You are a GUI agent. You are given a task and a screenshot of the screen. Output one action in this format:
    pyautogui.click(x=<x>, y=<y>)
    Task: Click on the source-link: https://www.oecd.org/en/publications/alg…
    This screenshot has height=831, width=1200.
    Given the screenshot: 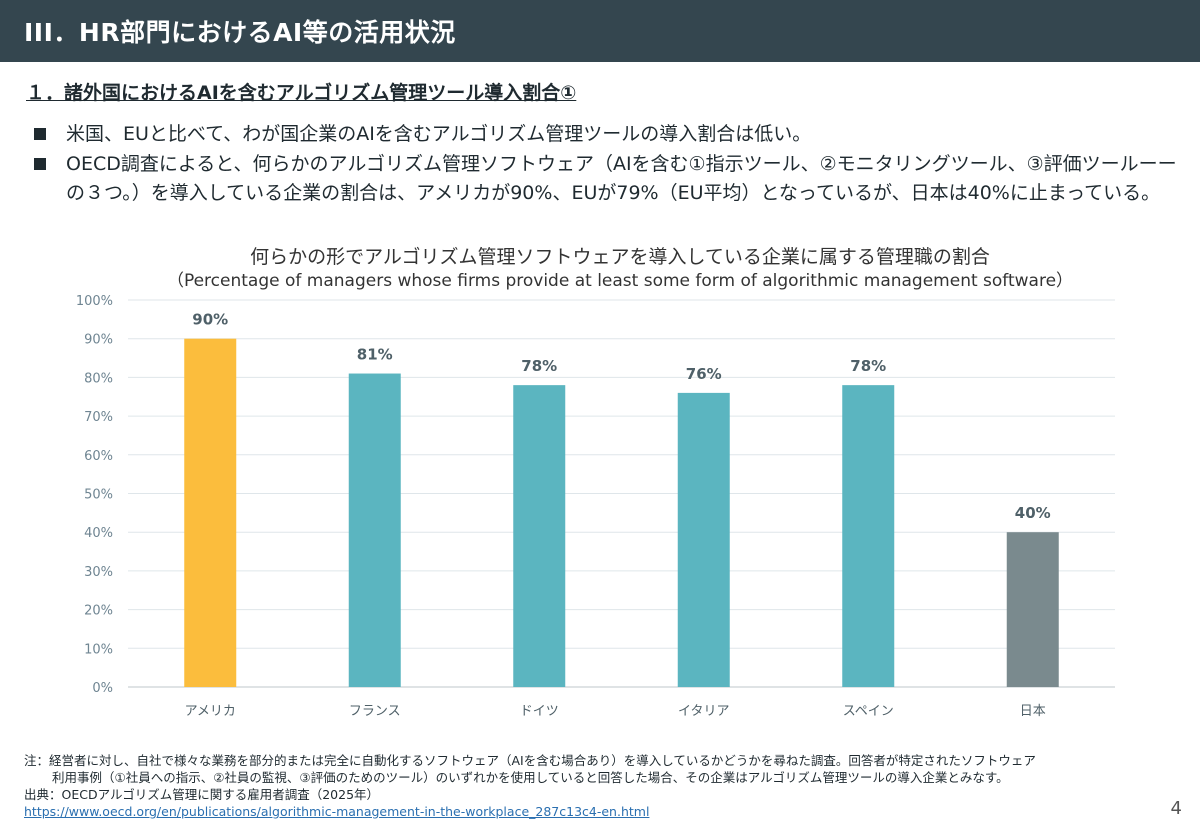 What is the action you would take?
    pyautogui.click(x=337, y=811)
    